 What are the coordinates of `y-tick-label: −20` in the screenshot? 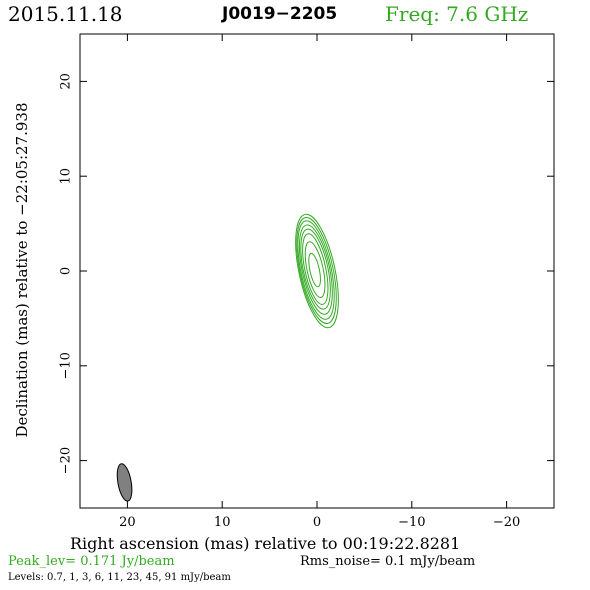 It's located at (66, 460).